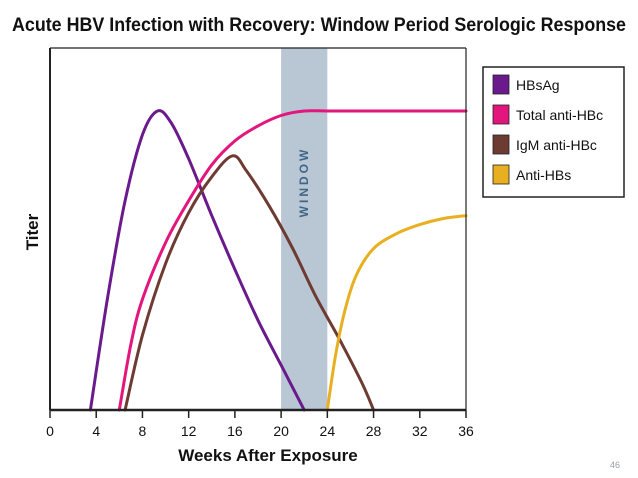 The image size is (638, 478). What do you see at coordinates (374, 431) in the screenshot?
I see `x-tick-label-28: 28` at bounding box center [374, 431].